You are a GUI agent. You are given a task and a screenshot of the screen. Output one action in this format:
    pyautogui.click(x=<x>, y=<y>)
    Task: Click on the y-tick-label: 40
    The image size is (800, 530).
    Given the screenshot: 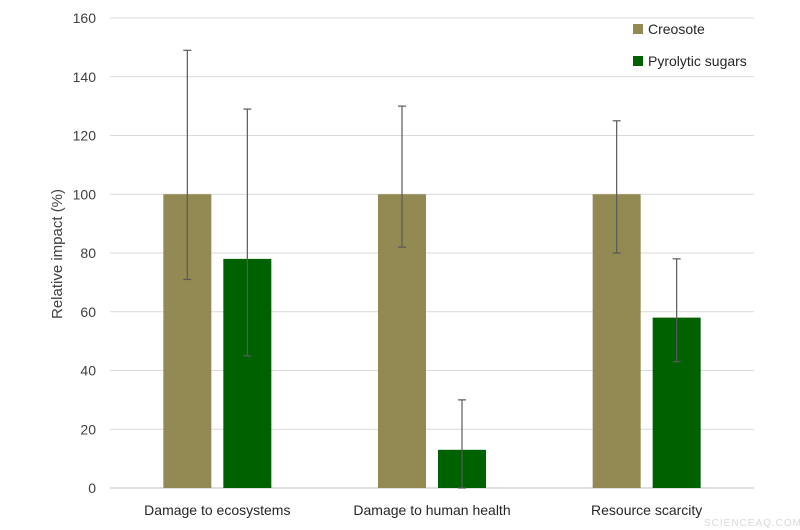 What is the action you would take?
    pyautogui.click(x=88, y=371)
    